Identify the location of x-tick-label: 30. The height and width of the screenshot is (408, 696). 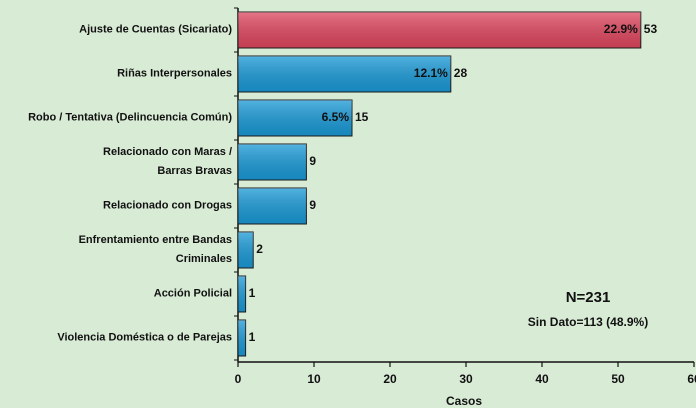
(466, 379).